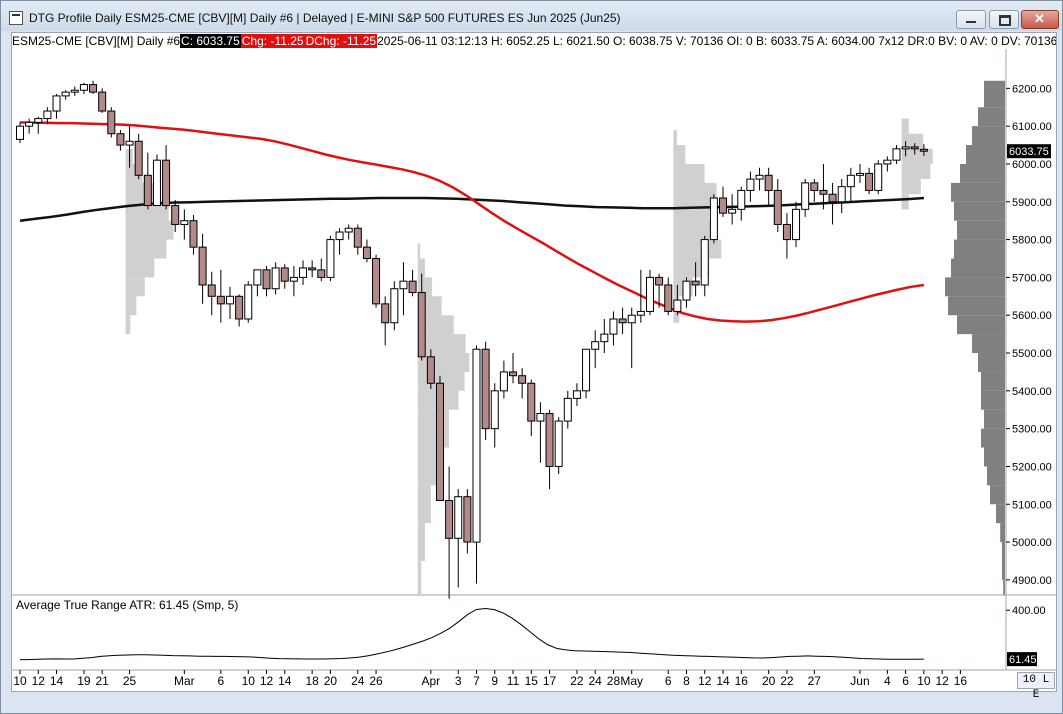 This screenshot has height=714, width=1063. What do you see at coordinates (472, 634) in the screenshot?
I see `atr-line` at bounding box center [472, 634].